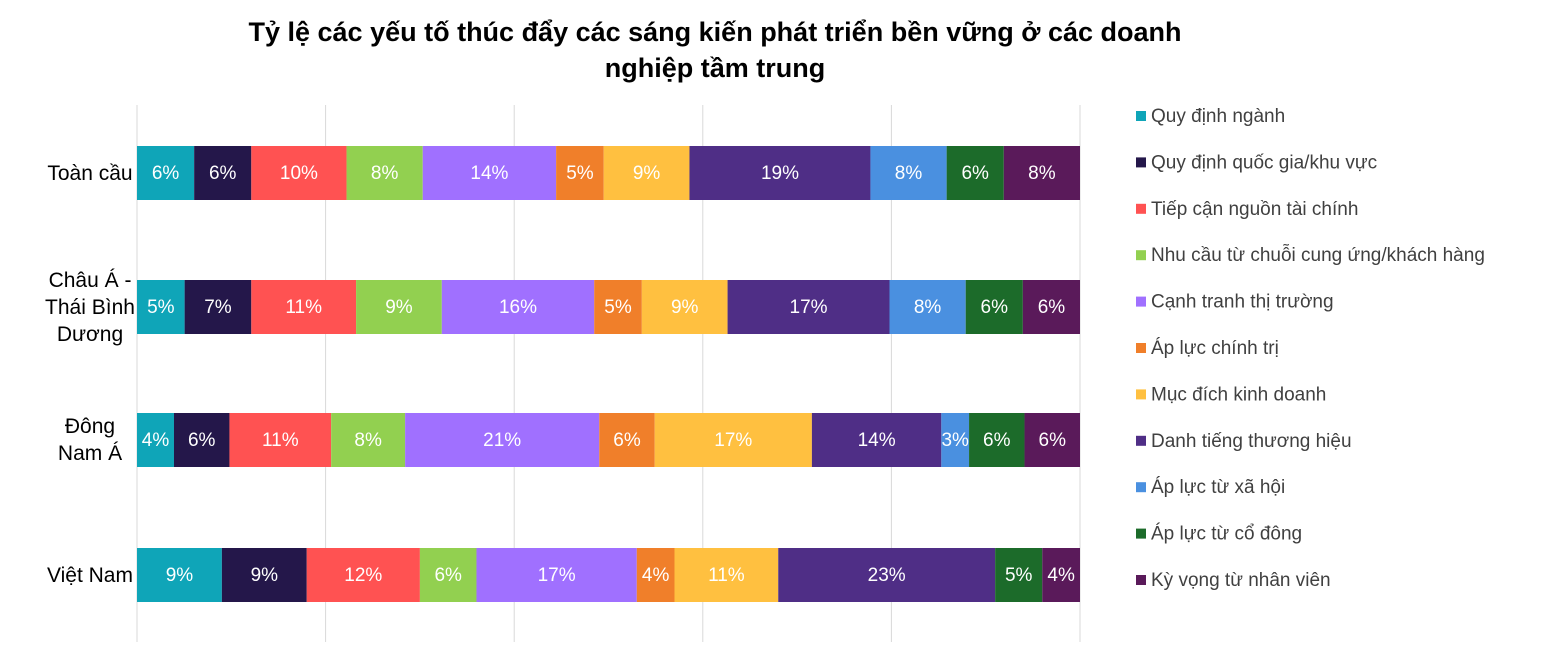 The width and height of the screenshot is (1551, 669). Describe the element at coordinates (780, 173) in the screenshot. I see `value-label: 19%` at that location.